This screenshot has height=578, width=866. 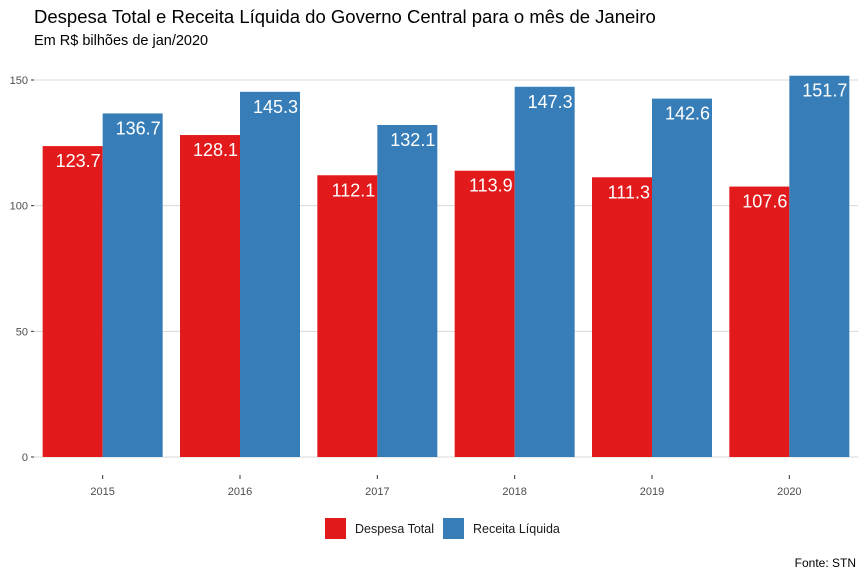 What do you see at coordinates (453, 528) in the screenshot?
I see `legend-key-receita` at bounding box center [453, 528].